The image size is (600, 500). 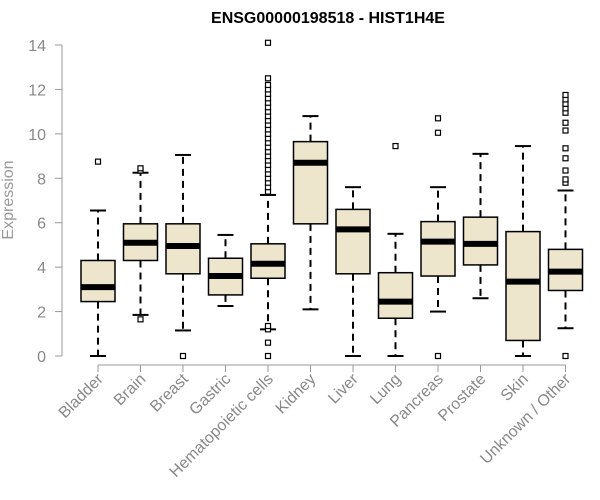 I want to click on y-axis: 0 2 4 6 8 10 12 14, so click(x=45, y=202).